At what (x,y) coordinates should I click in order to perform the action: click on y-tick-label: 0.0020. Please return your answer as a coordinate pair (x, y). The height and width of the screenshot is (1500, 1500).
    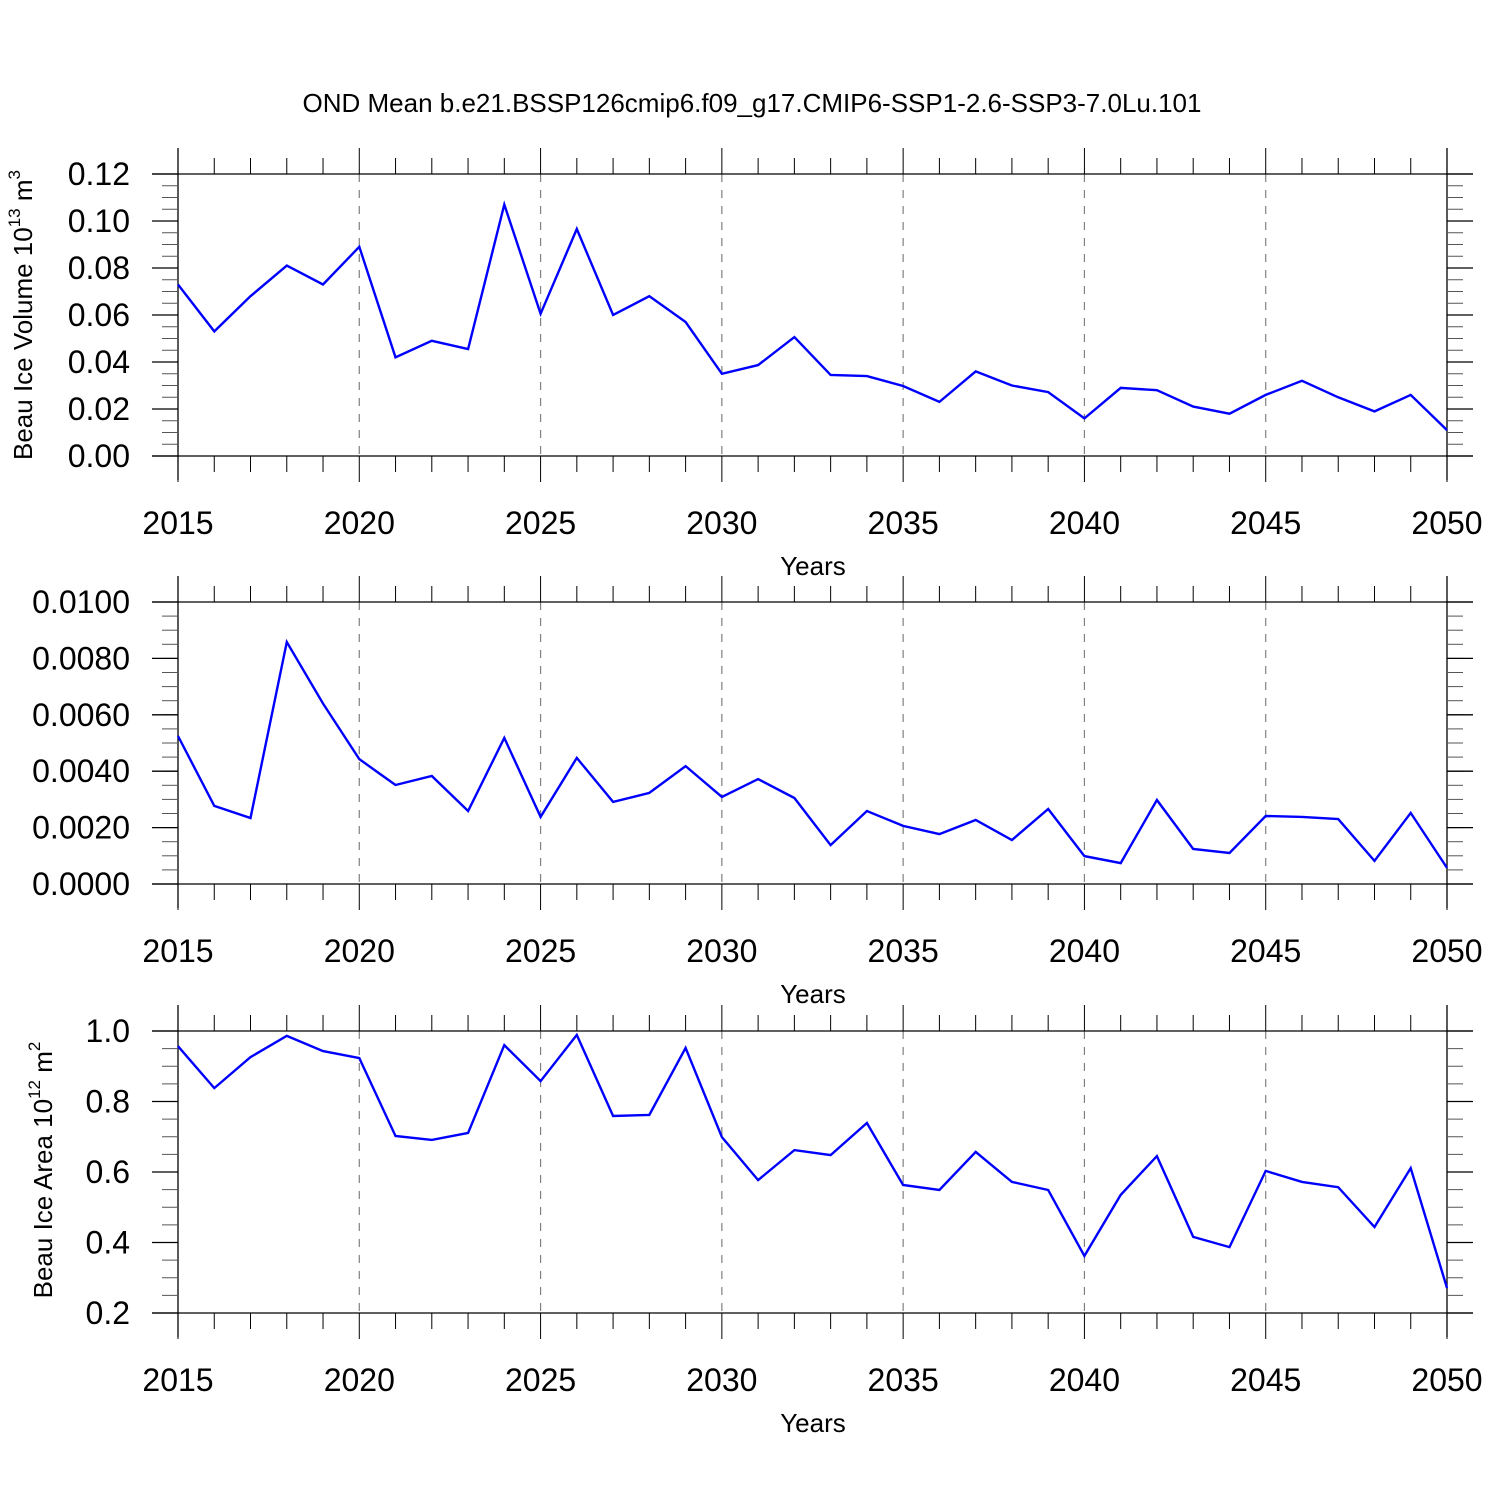
    Looking at the image, I should click on (81, 828).